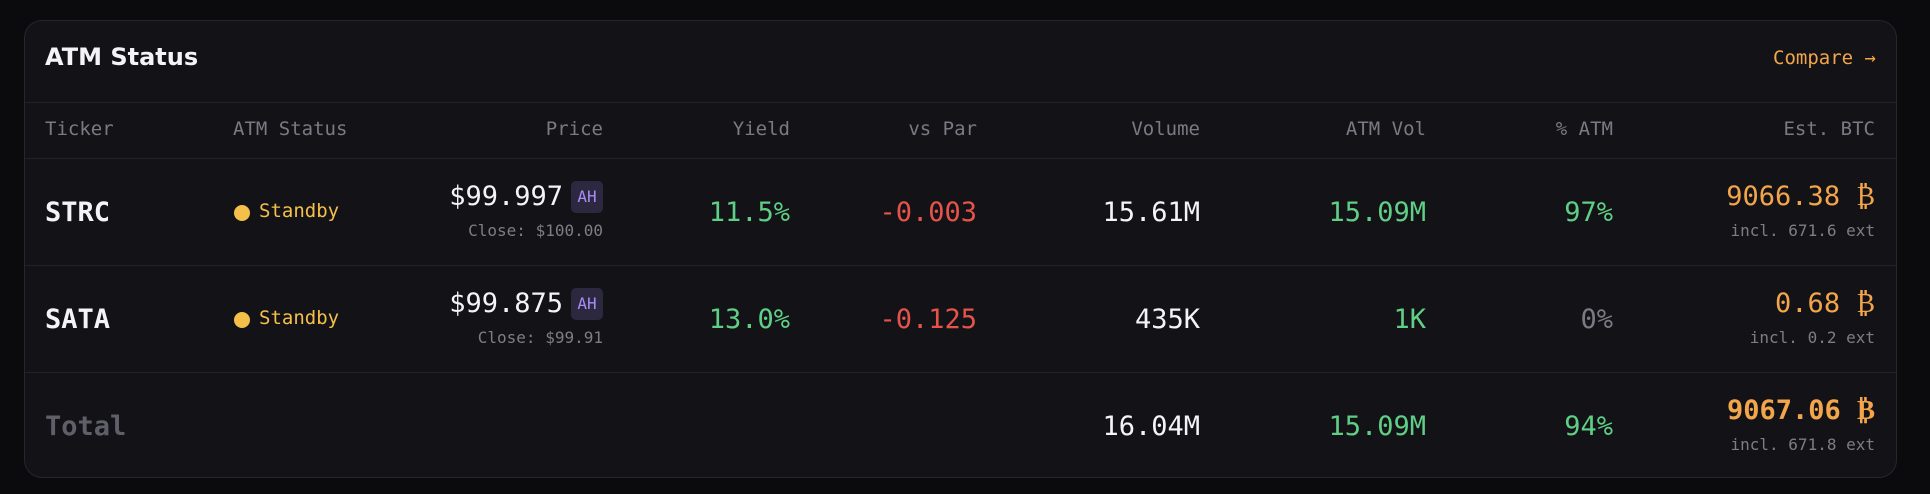  Describe the element at coordinates (290, 129) in the screenshot. I see `column-header: ATM Status` at that location.